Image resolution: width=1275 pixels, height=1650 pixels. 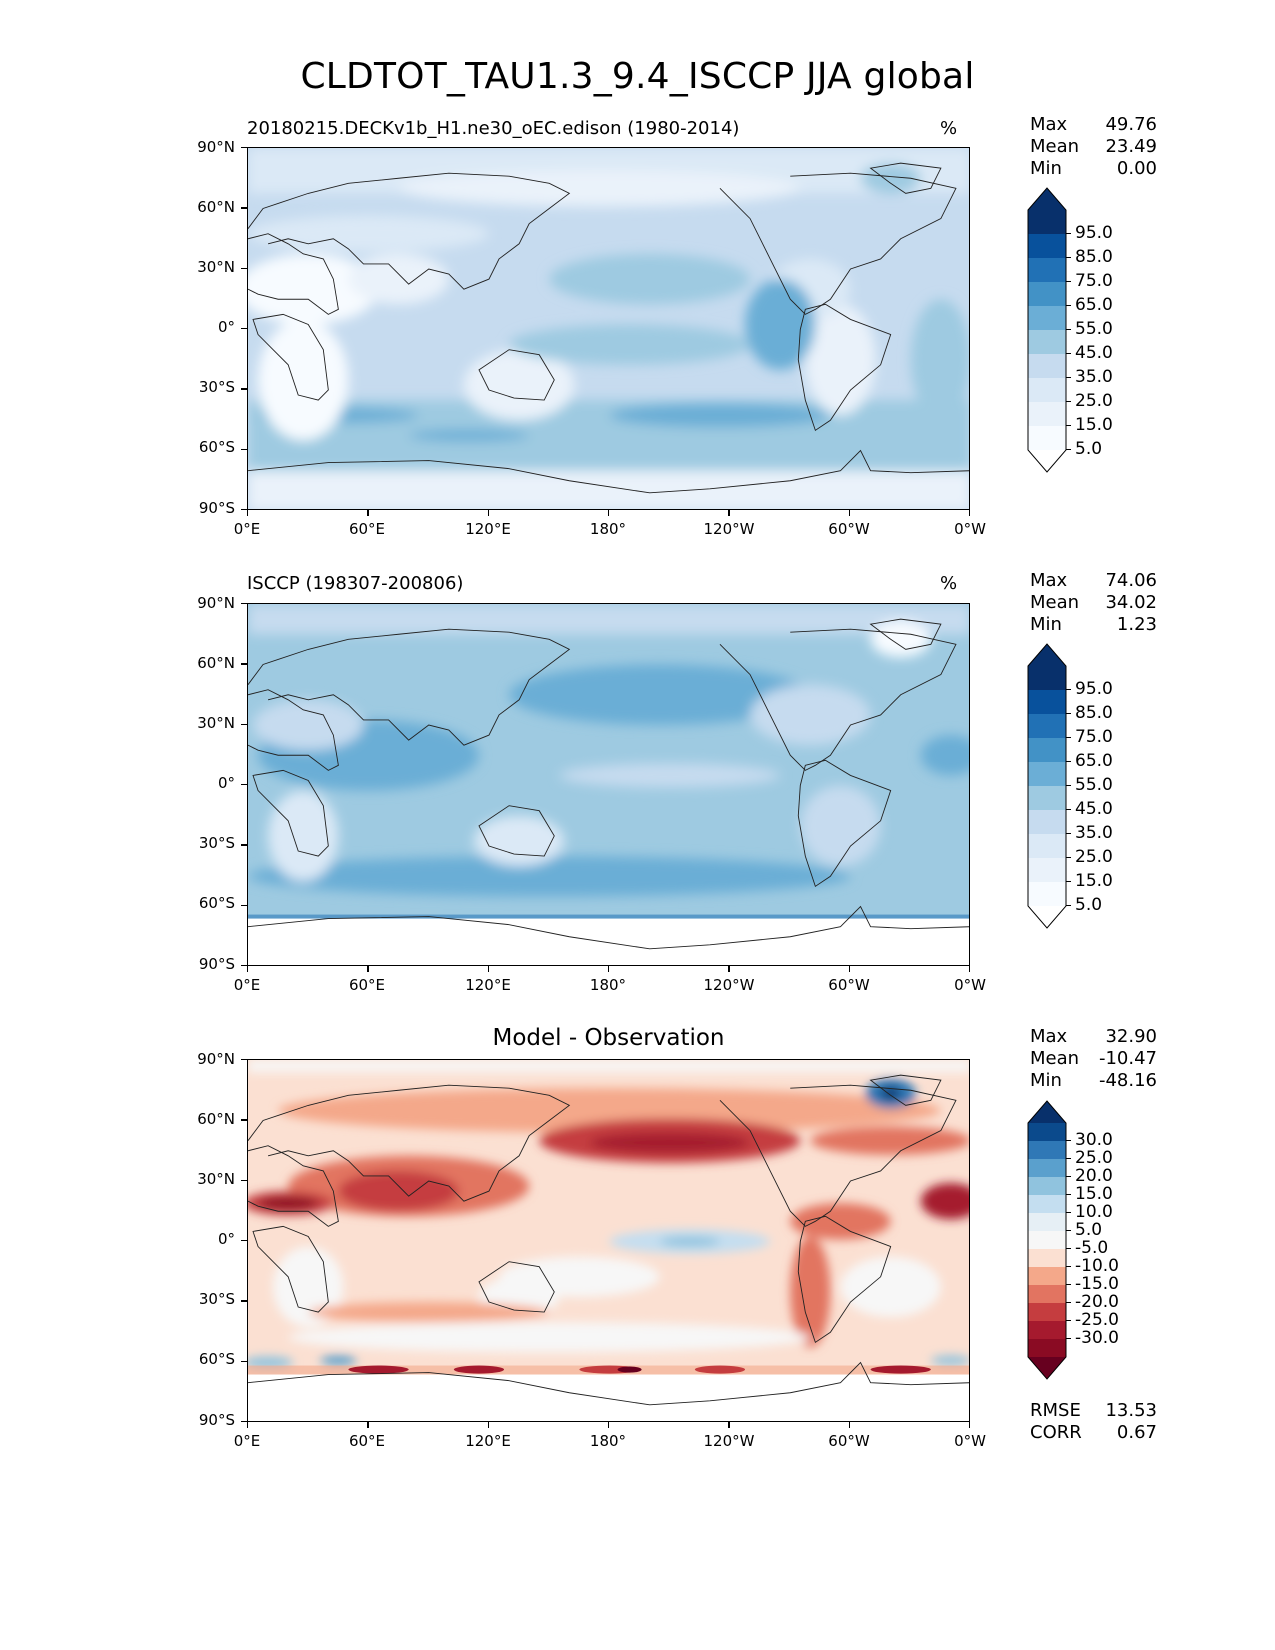 What do you see at coordinates (1046, 168) in the screenshot?
I see `stat-label: Min` at bounding box center [1046, 168].